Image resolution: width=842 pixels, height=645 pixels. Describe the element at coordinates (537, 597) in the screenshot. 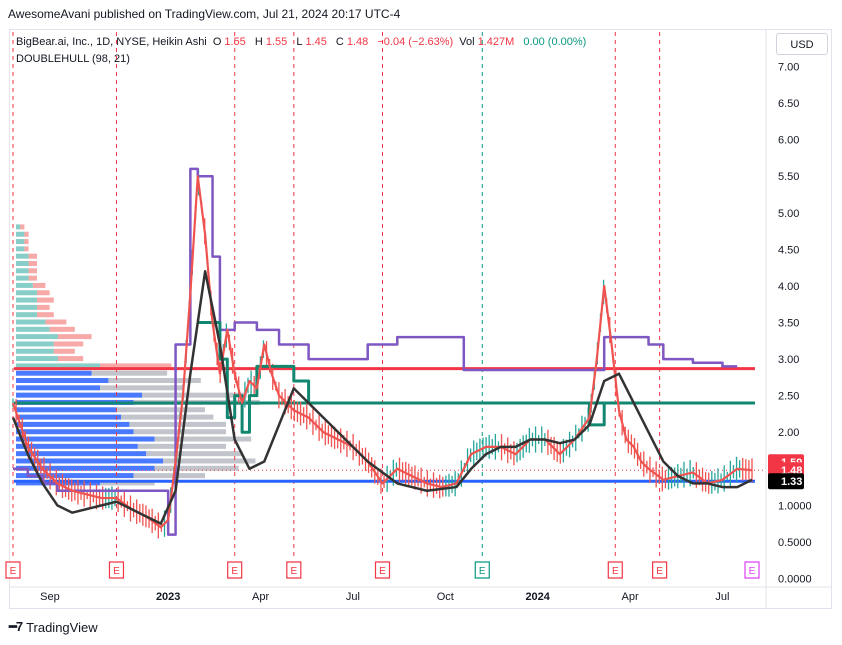

I see `x-tick-label: 2024` at that location.